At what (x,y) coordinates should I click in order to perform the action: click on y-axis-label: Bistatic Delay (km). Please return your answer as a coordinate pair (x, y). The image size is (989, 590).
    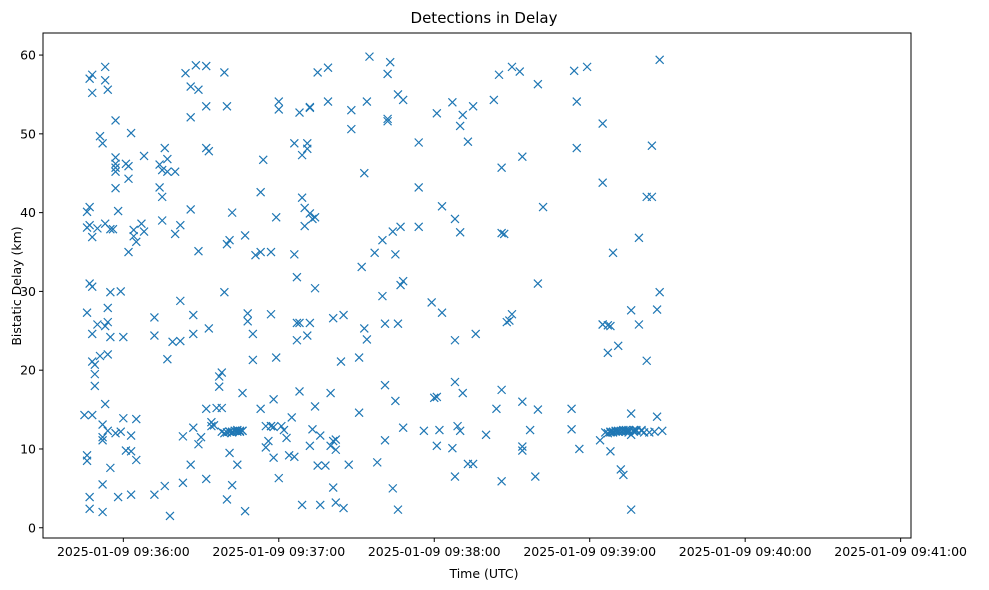
    Looking at the image, I should click on (16, 285).